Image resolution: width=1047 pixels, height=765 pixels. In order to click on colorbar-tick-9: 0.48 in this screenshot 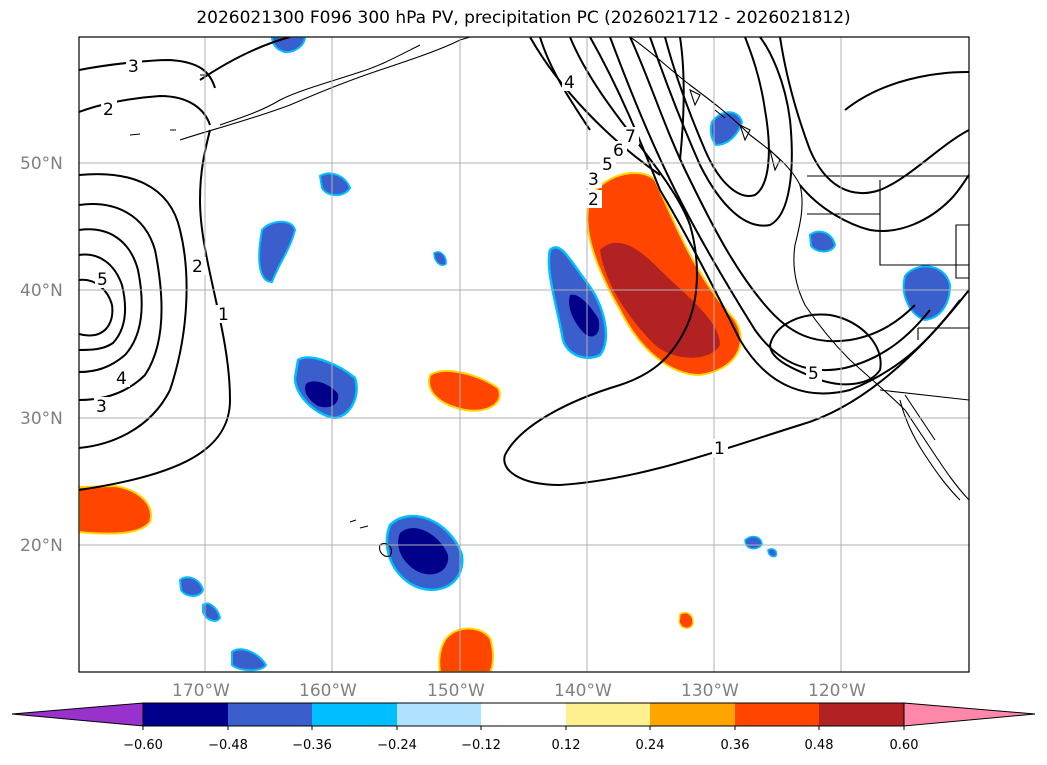, I will do `click(819, 745)`.